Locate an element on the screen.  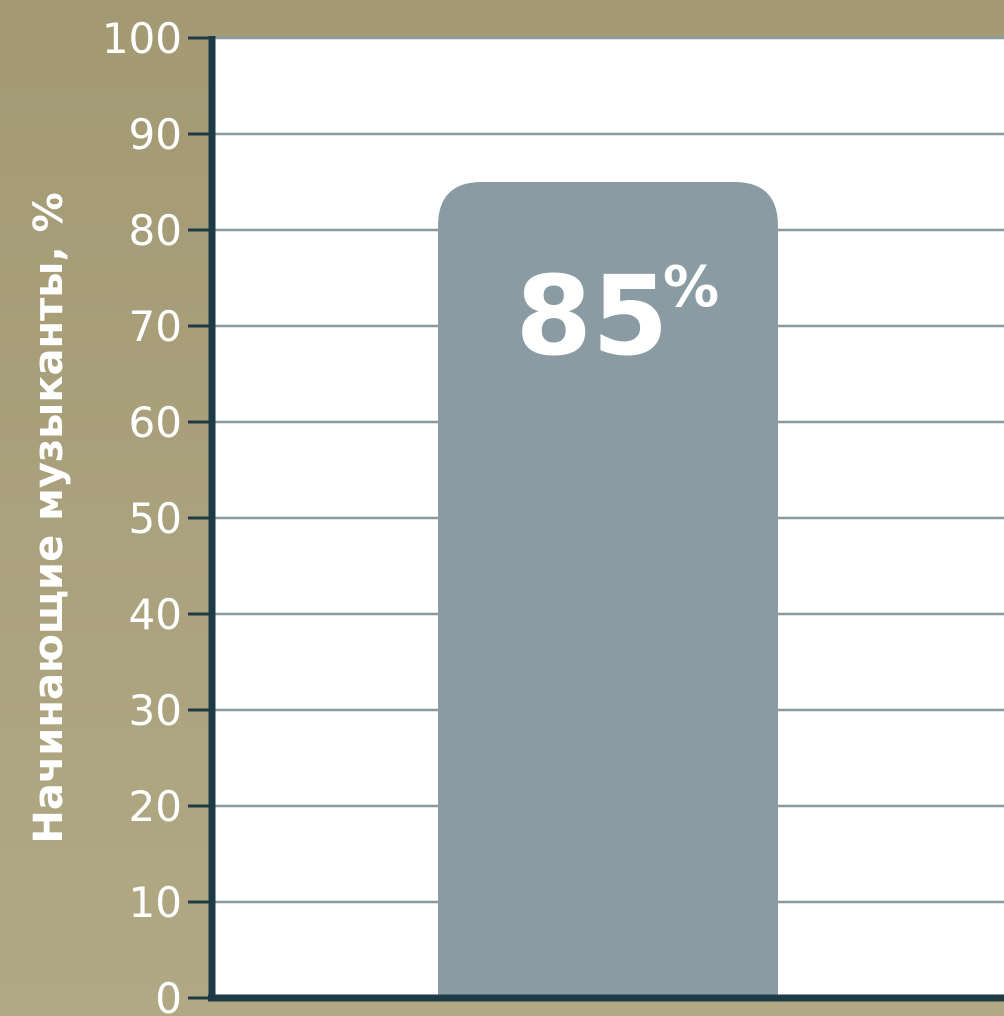
data-labels: 85% is located at coordinates (617, 316).